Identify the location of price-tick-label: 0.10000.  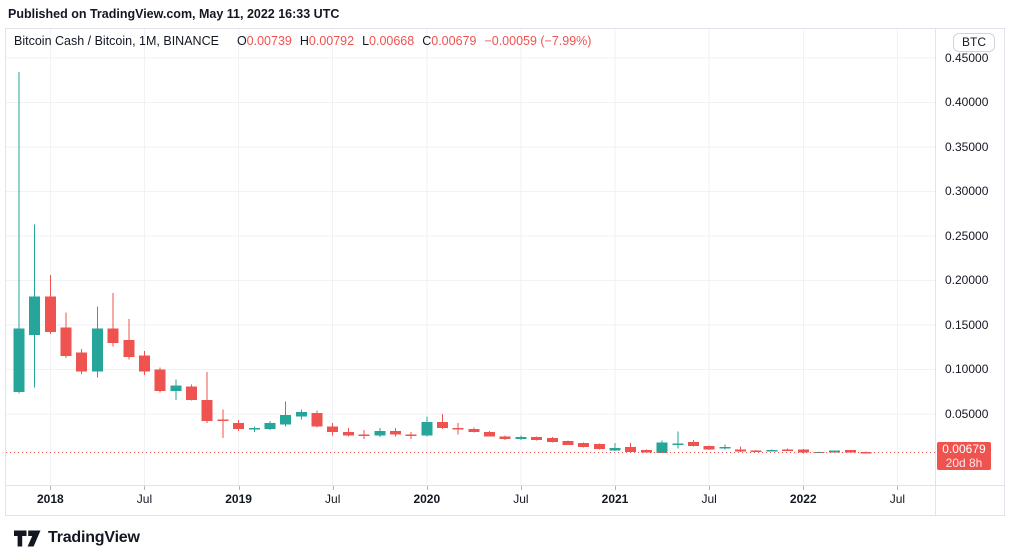
(967, 369).